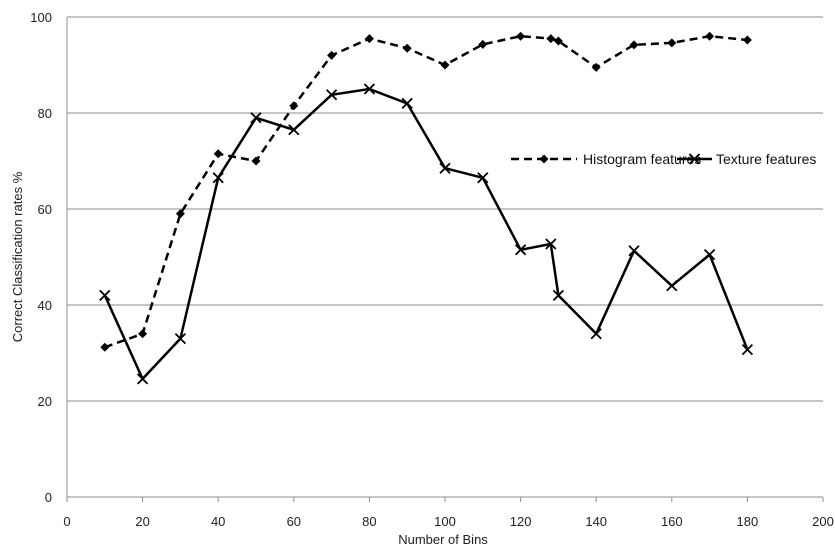 This screenshot has height=549, width=835. What do you see at coordinates (41, 257) in the screenshot?
I see `y-tick-labels: 0 20 40 60 80 100` at bounding box center [41, 257].